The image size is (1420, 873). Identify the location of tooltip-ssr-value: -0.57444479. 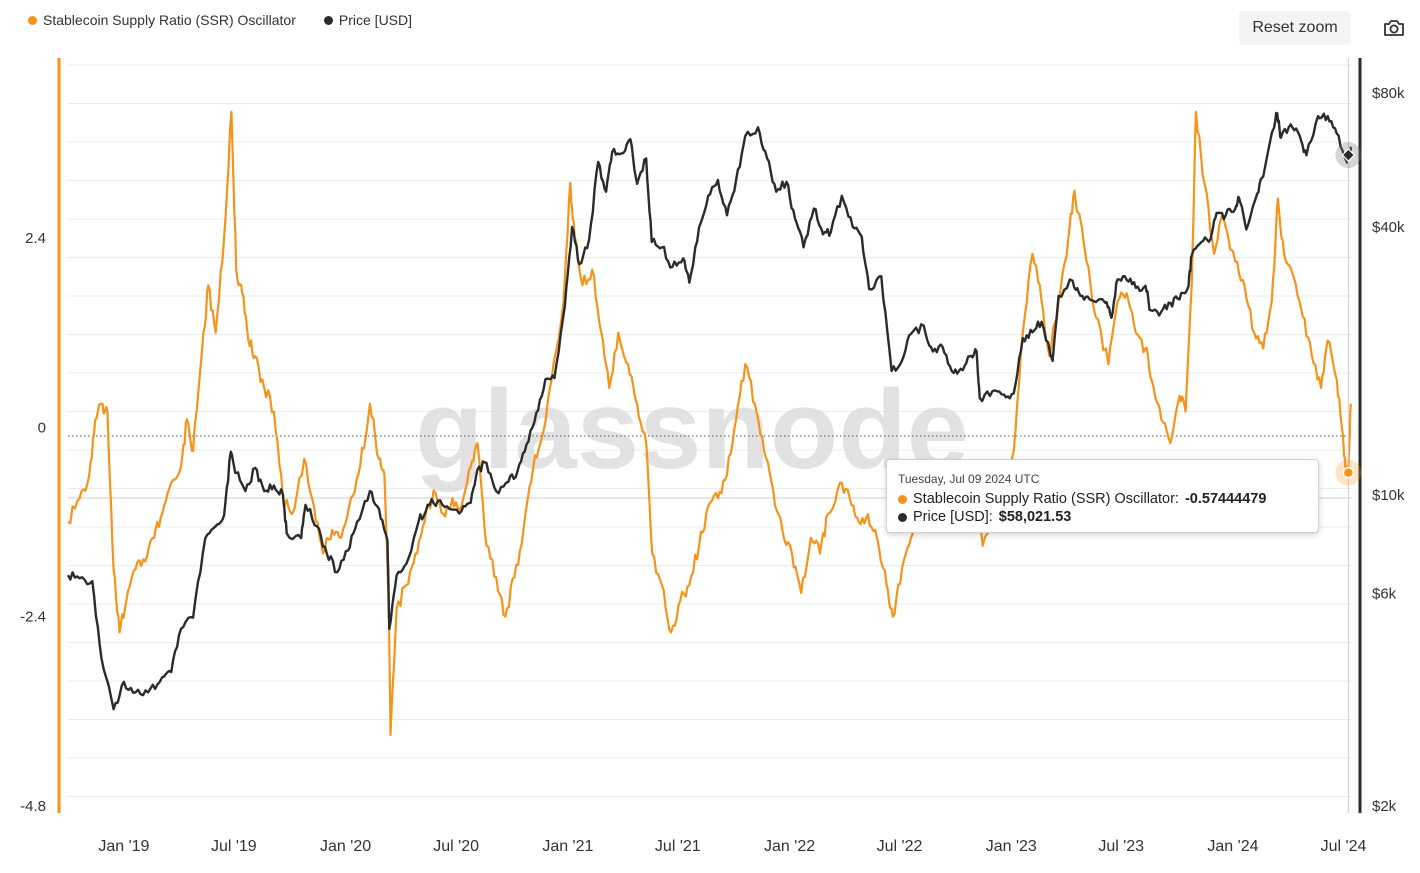
(1225, 499).